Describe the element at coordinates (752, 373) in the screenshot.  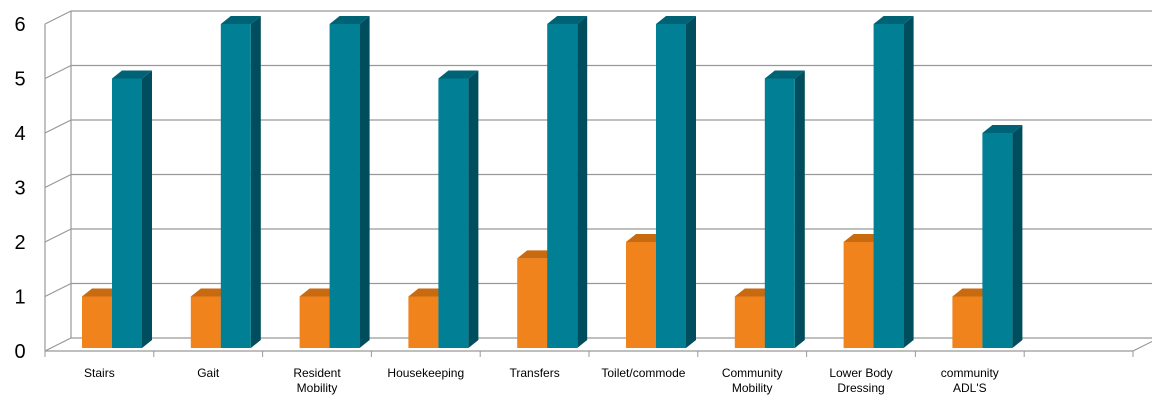
I see `x-tick-label: Community` at that location.